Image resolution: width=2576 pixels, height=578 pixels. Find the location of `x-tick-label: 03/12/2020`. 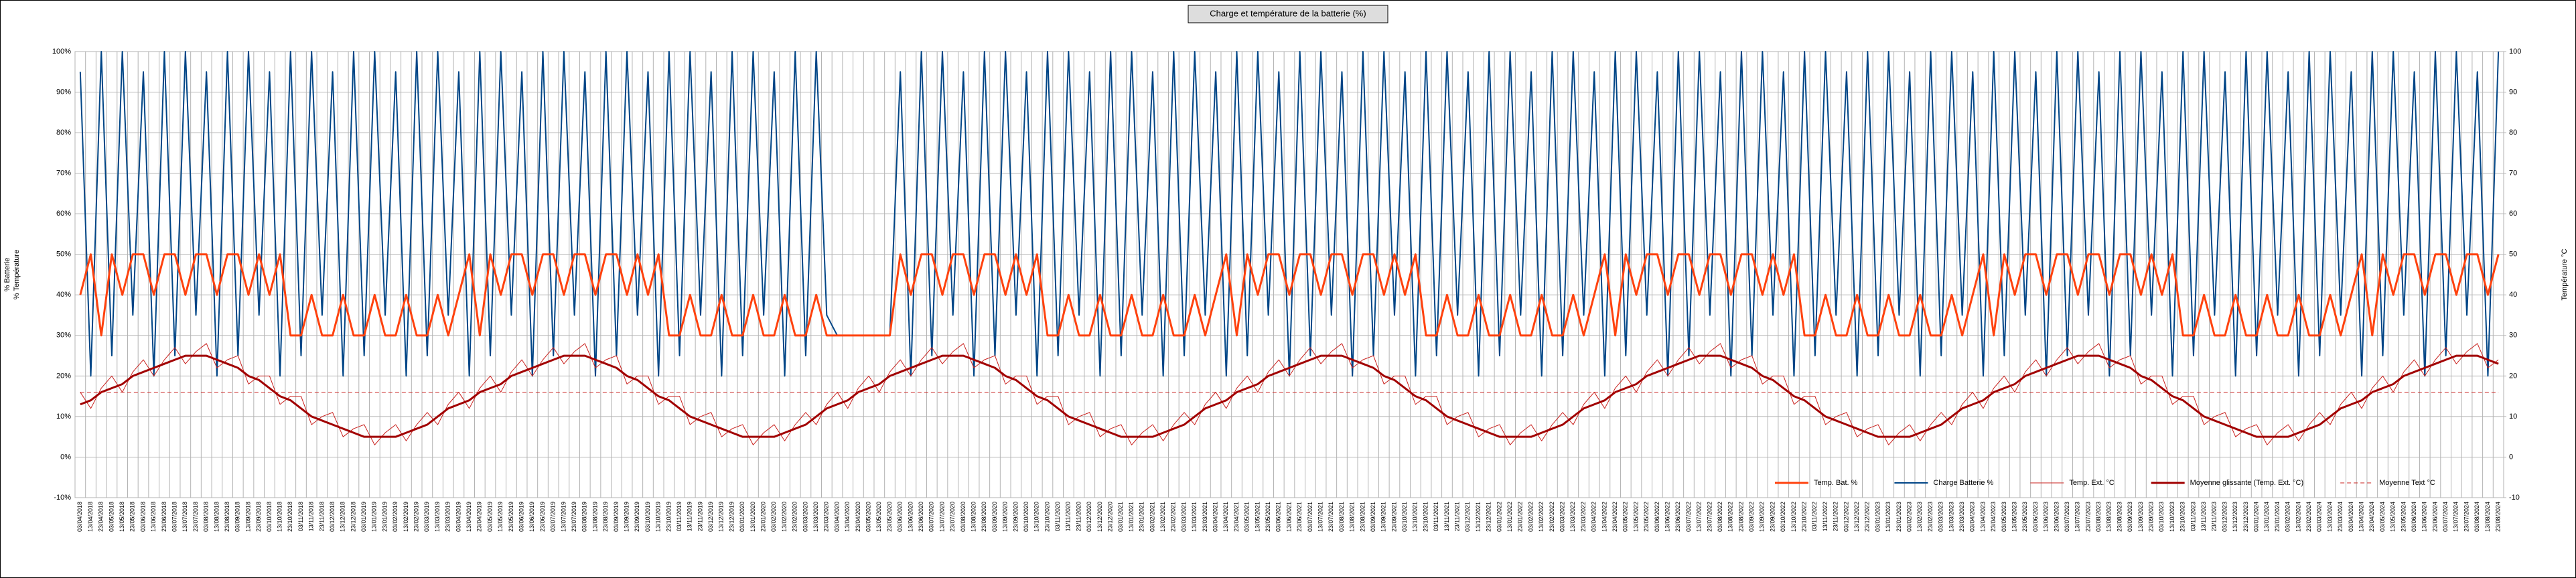

x-tick-label: 03/12/2020 is located at coordinates (1089, 517).